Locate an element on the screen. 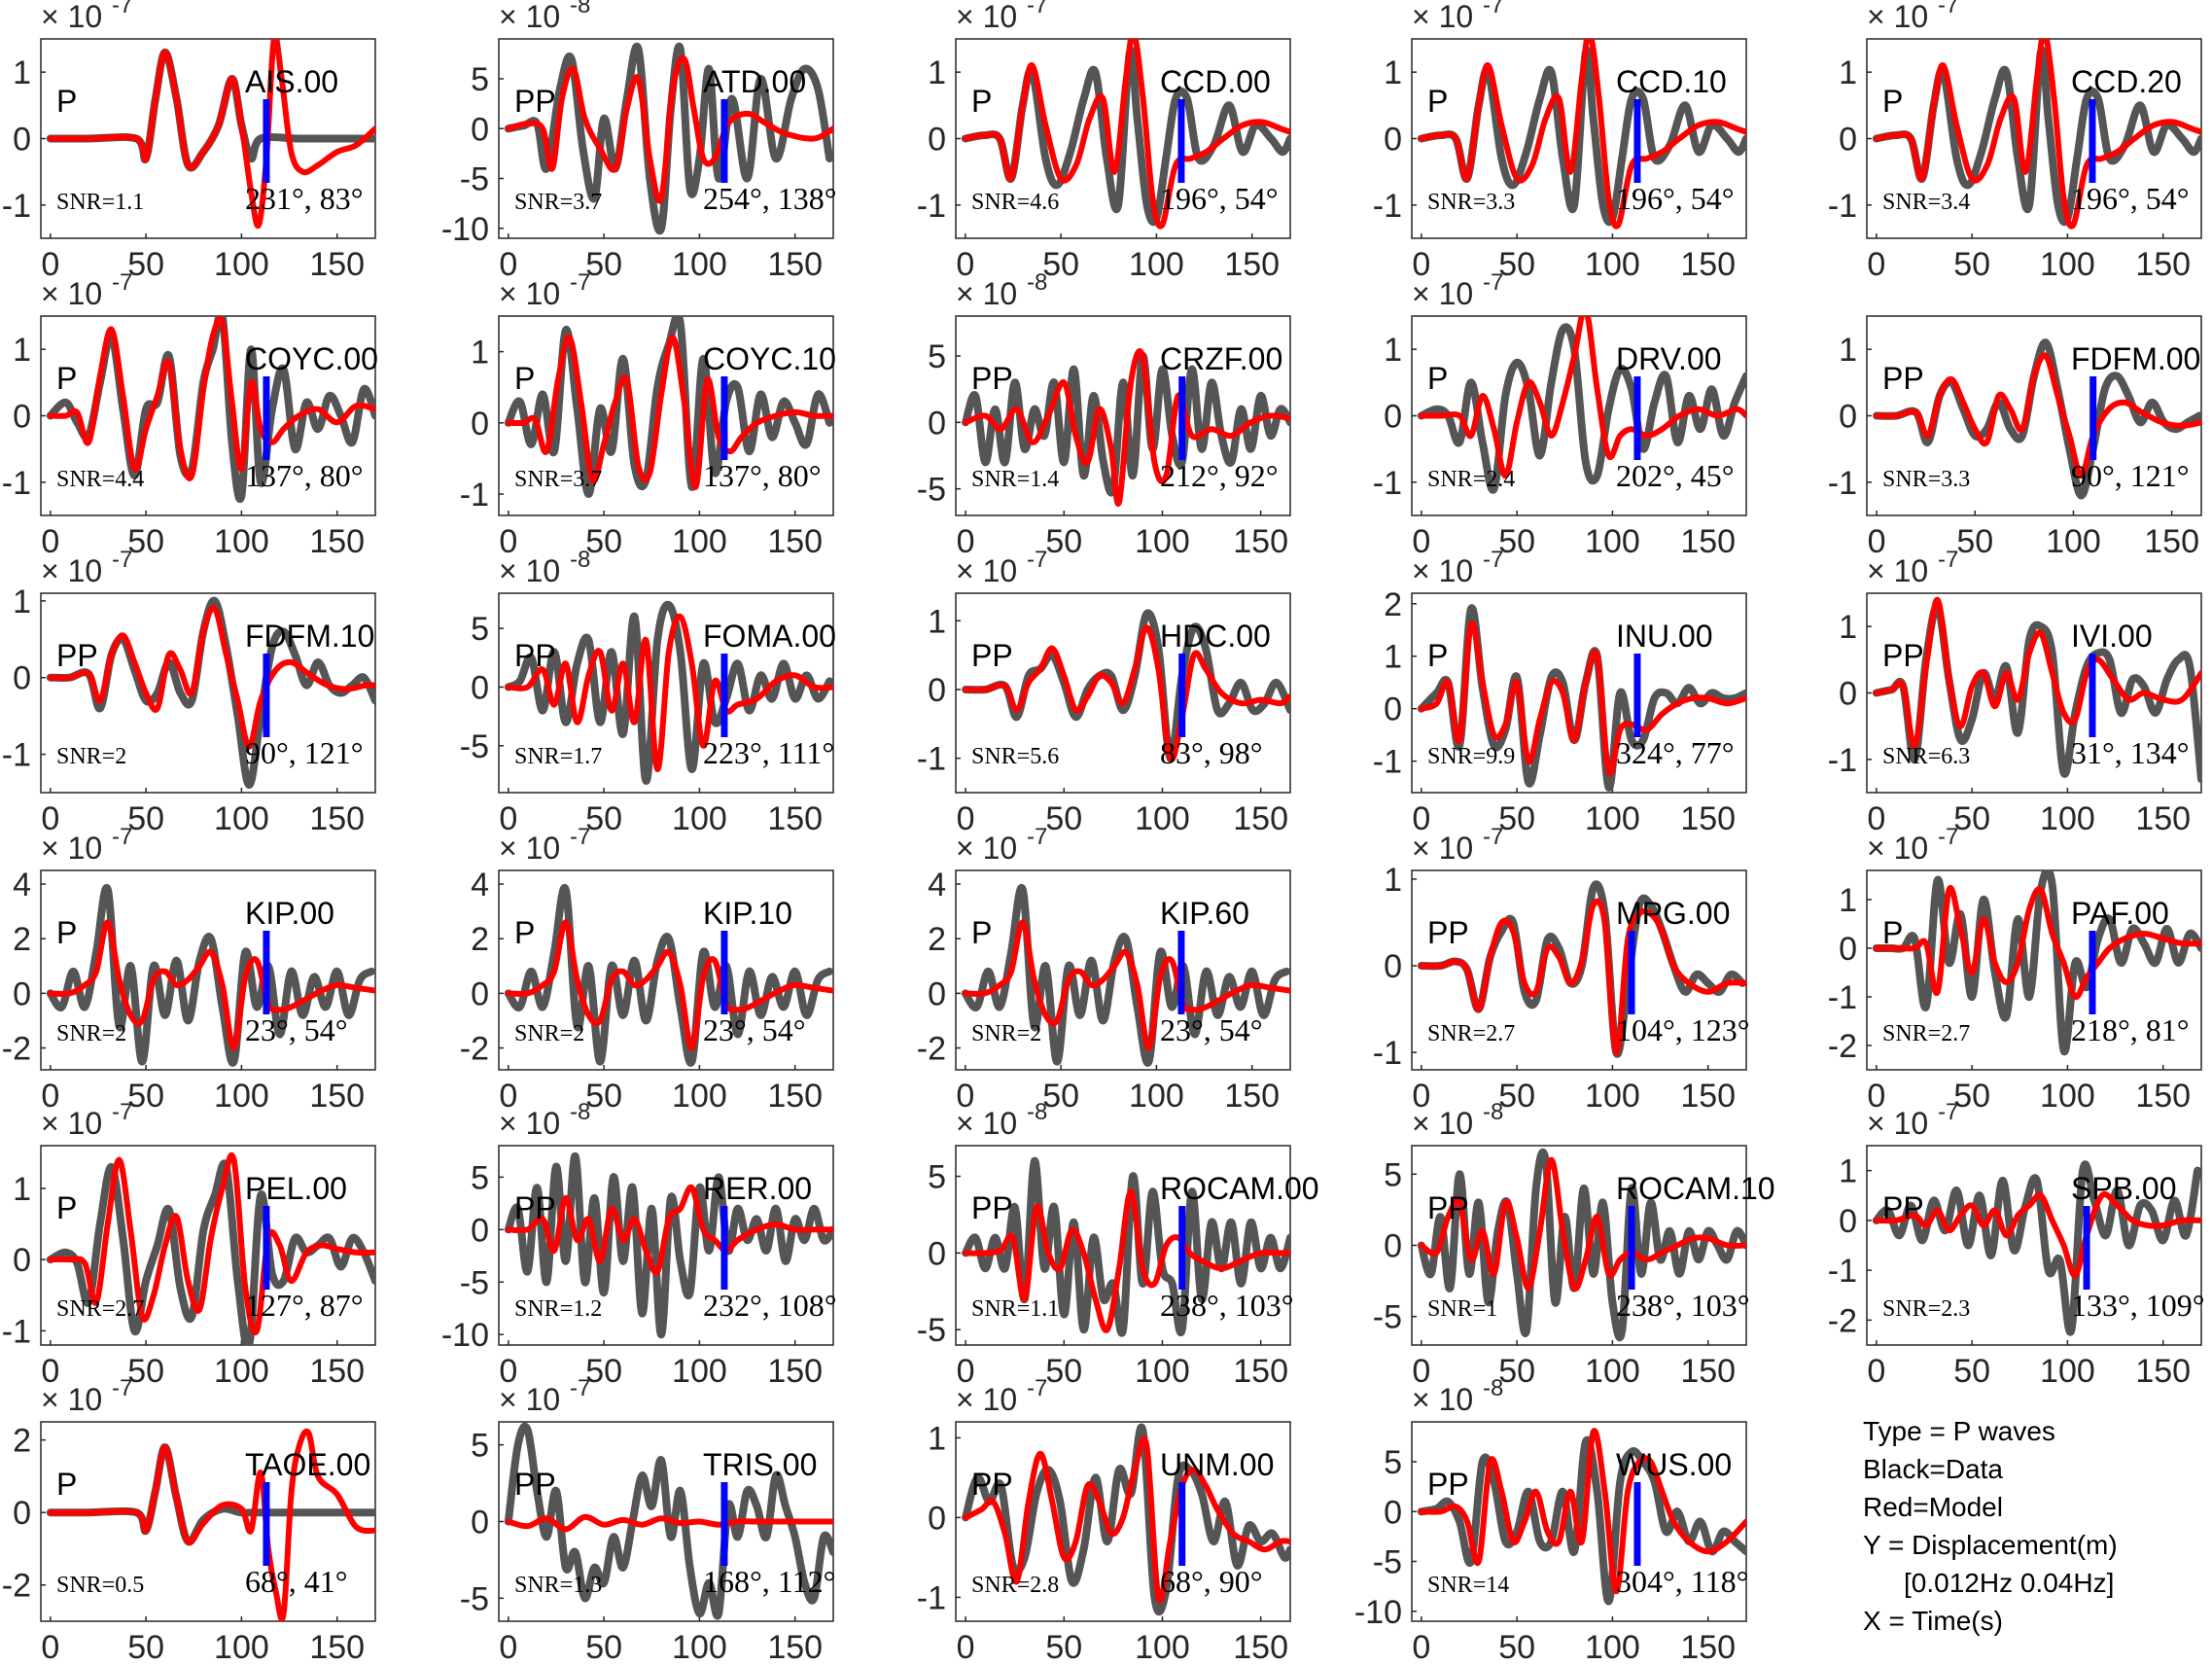 The width and height of the screenshot is (2212, 1665). snr-label: SNR=3.3 is located at coordinates (1926, 479).